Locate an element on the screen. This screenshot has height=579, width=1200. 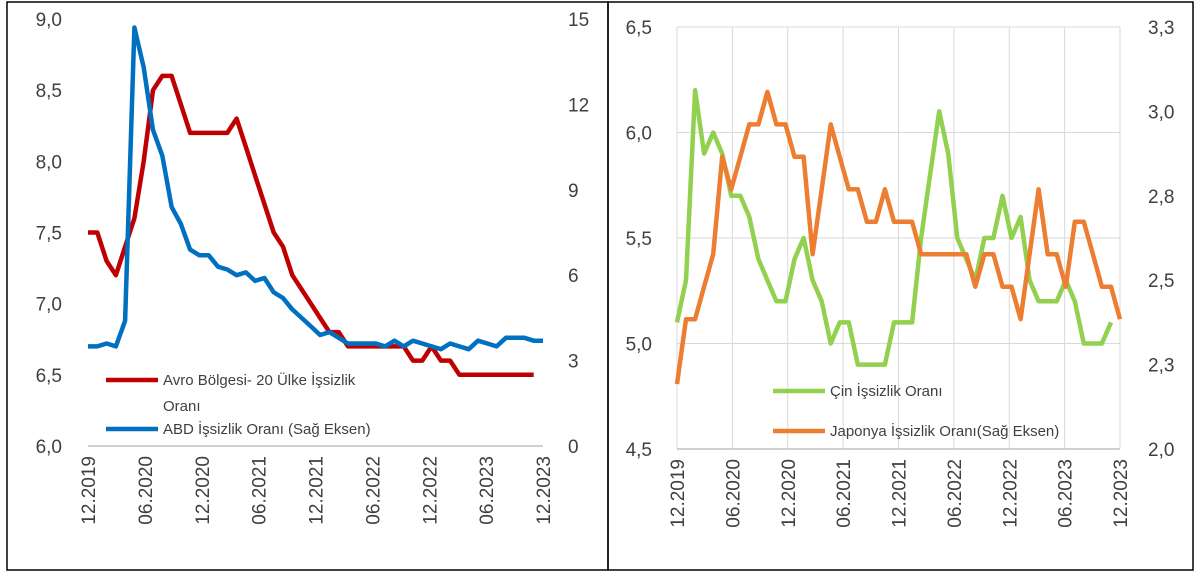
c1-x-tick-label: 06.2020 is located at coordinates (146, 490).